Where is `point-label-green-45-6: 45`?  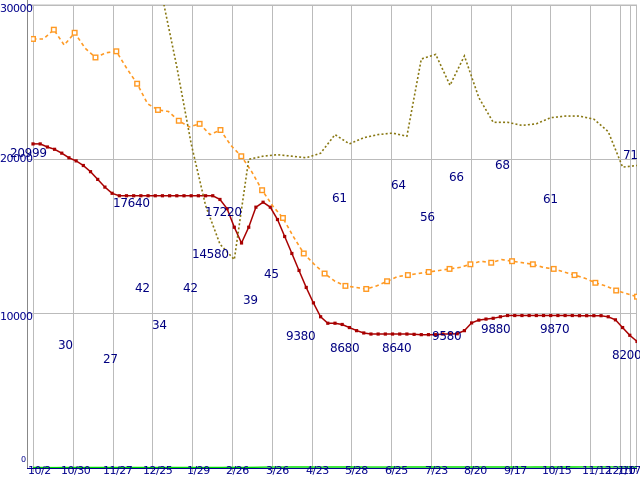 point-label-green-45-6: 45 is located at coordinates (271, 274).